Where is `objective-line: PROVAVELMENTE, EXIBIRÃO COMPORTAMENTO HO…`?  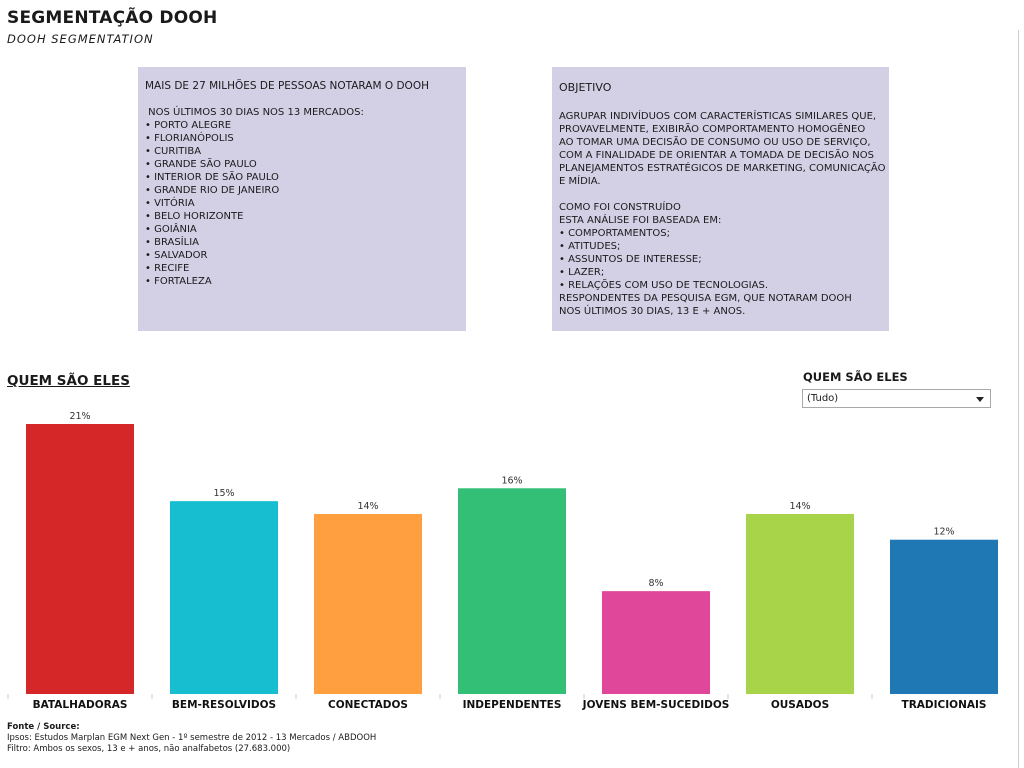
objective-line: PROVAVELMENTE, EXIBIRÃO COMPORTAMENTO HO… is located at coordinates (712, 129).